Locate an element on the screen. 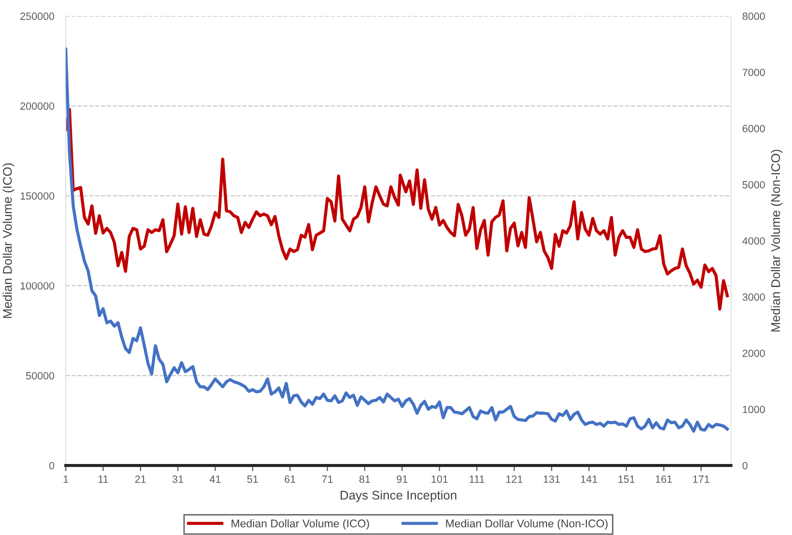  x-tick-label: 1 is located at coordinates (66, 479).